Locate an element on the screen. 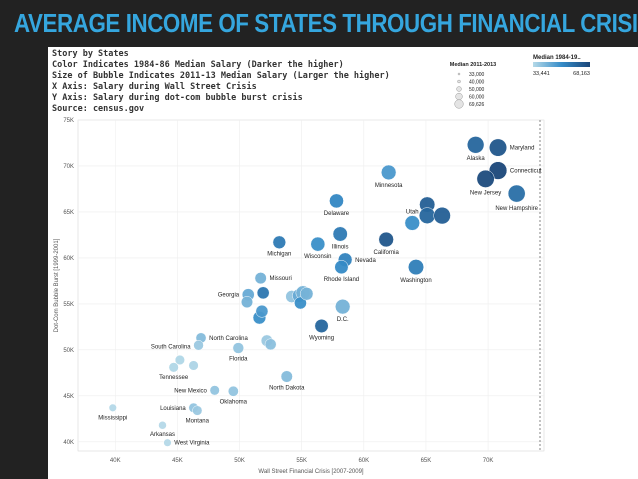 This screenshot has height=479, width=638. y-tick-label: 45K is located at coordinates (68, 397).